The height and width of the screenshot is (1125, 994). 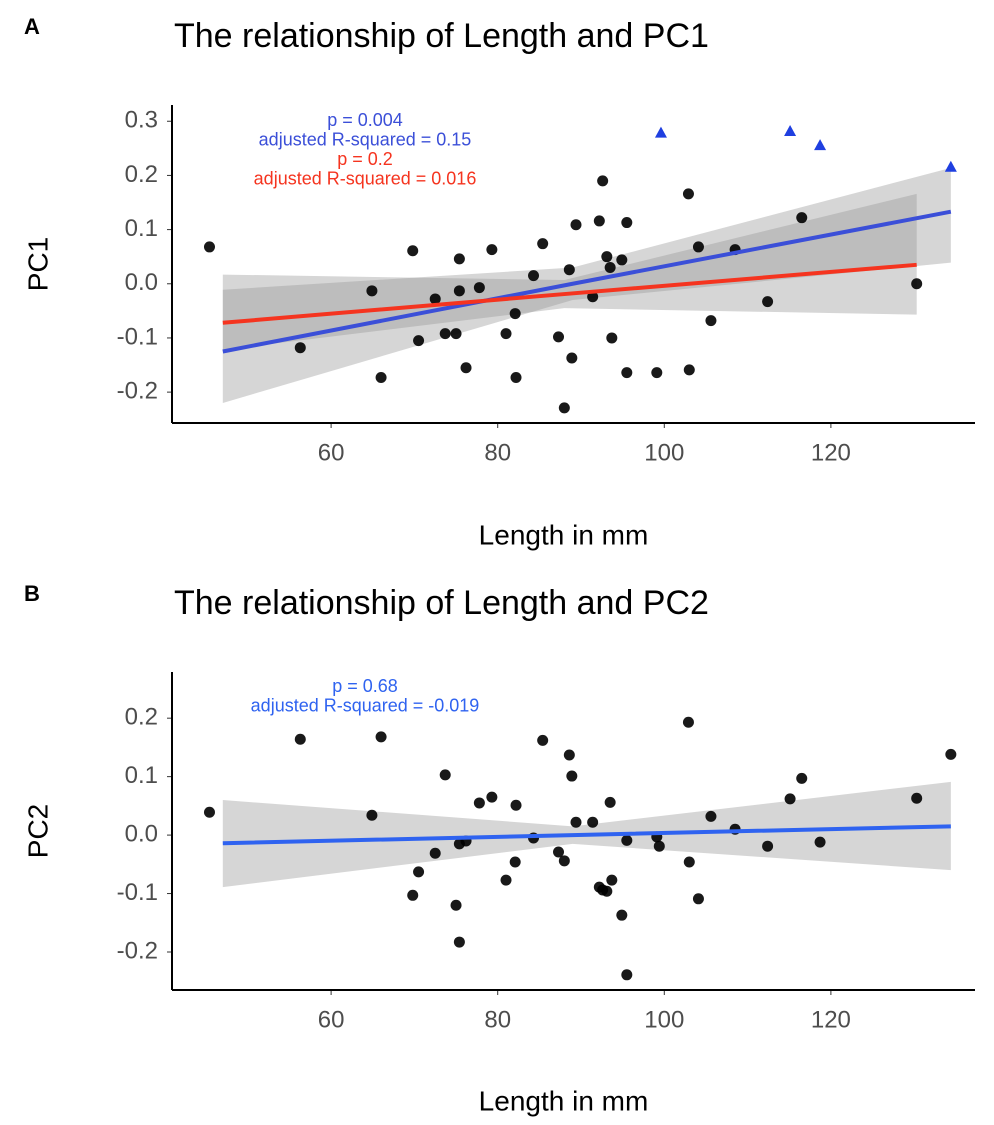 What do you see at coordinates (365, 705) in the screenshot?
I see `annotation: adjusted R-squared = -0.019` at bounding box center [365, 705].